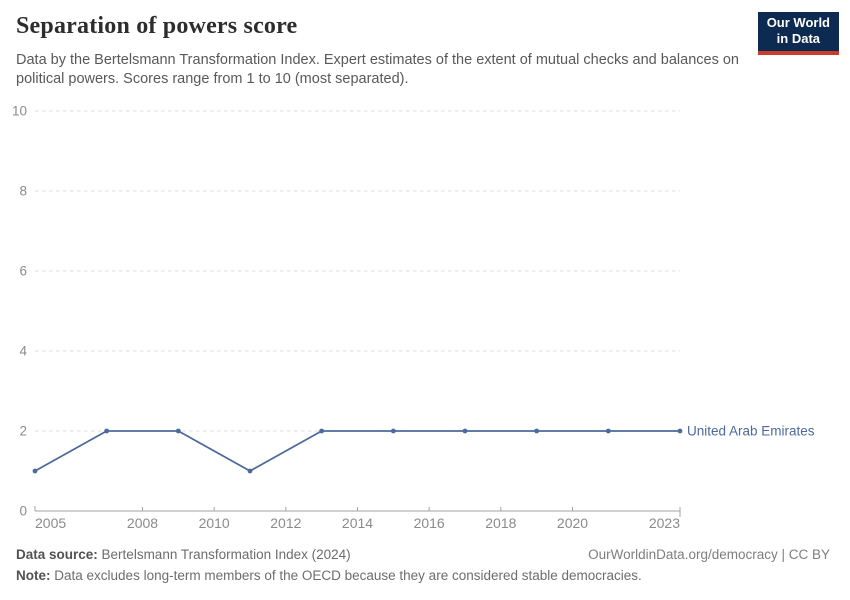 This screenshot has height=600, width=850. Describe the element at coordinates (19, 111) in the screenshot. I see `y-tick-label: 10` at that location.